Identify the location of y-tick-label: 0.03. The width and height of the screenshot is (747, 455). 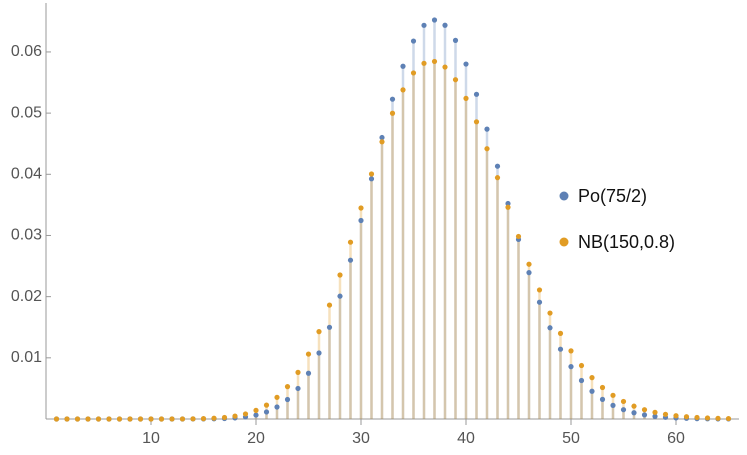
(26, 235).